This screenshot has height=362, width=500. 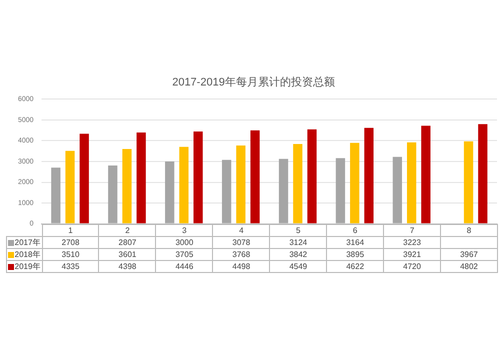 I want to click on data-label: 4549, so click(x=298, y=266).